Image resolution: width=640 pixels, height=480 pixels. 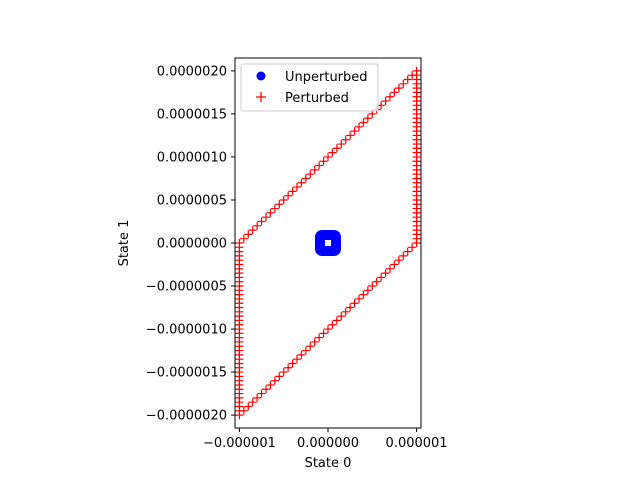 I want to click on y-tick-label: −0.0000010, so click(x=186, y=330).